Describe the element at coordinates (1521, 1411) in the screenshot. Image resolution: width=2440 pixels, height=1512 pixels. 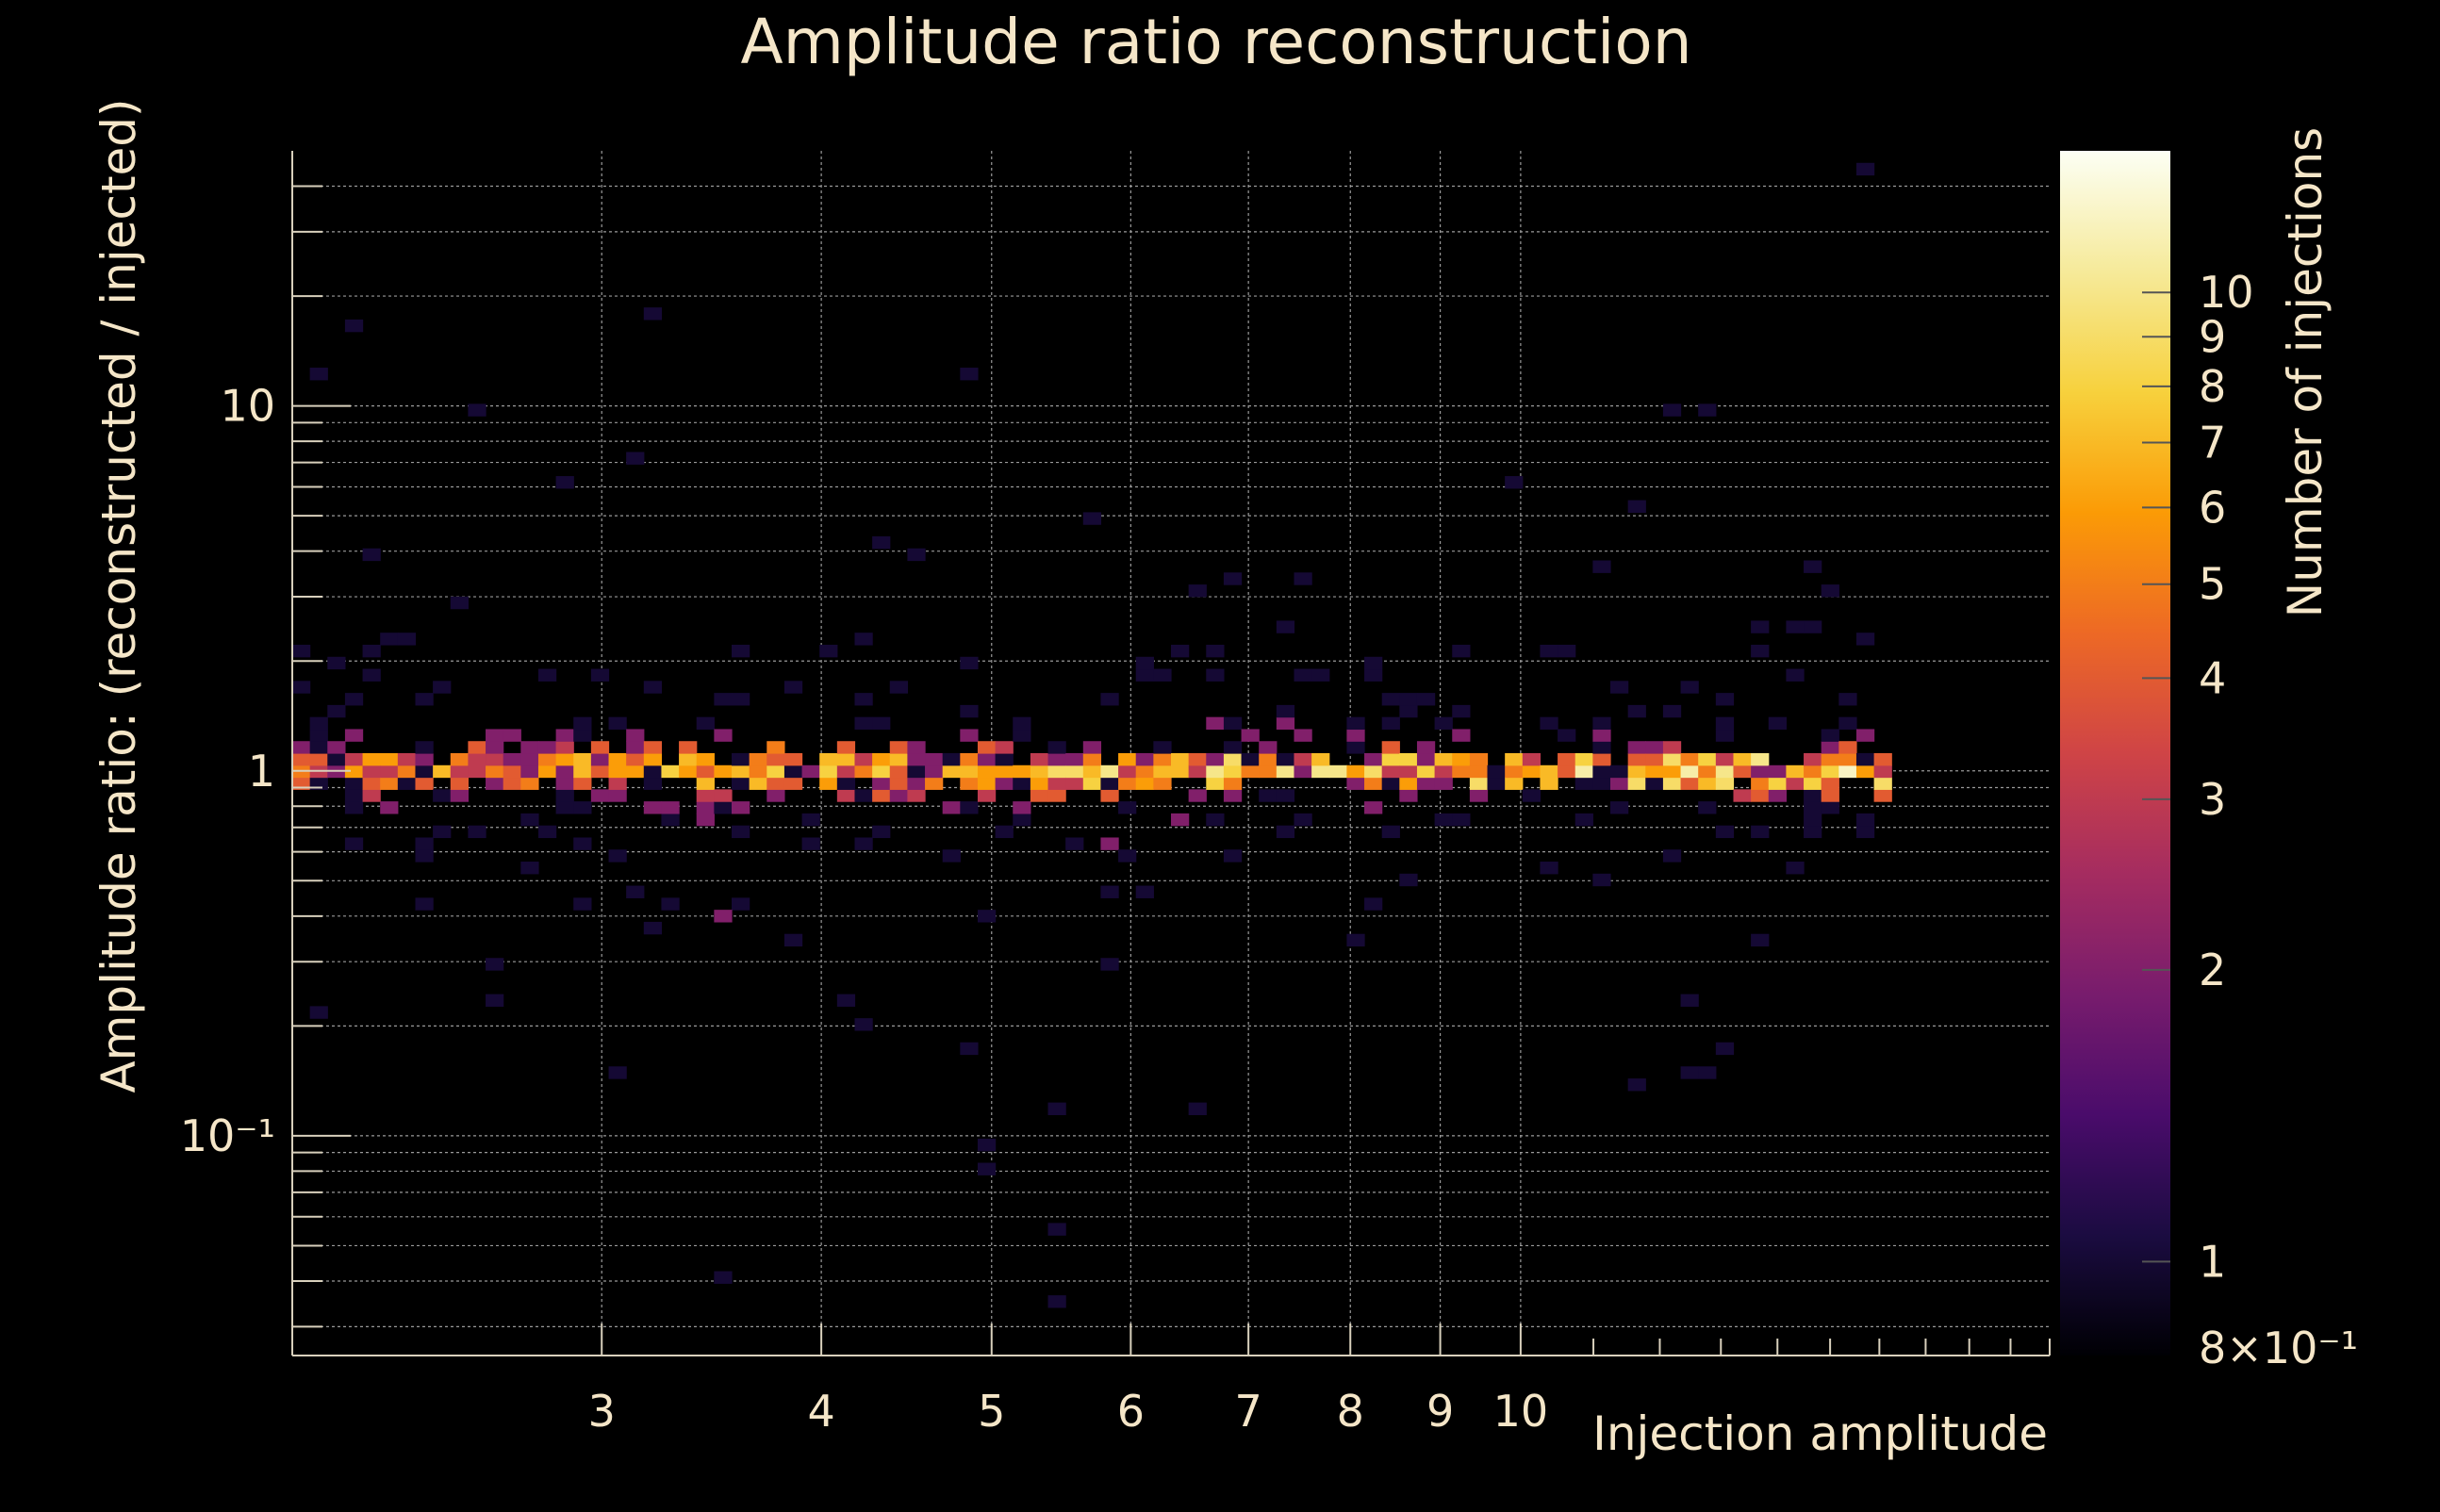
I see `x-tick-label: 10` at that location.